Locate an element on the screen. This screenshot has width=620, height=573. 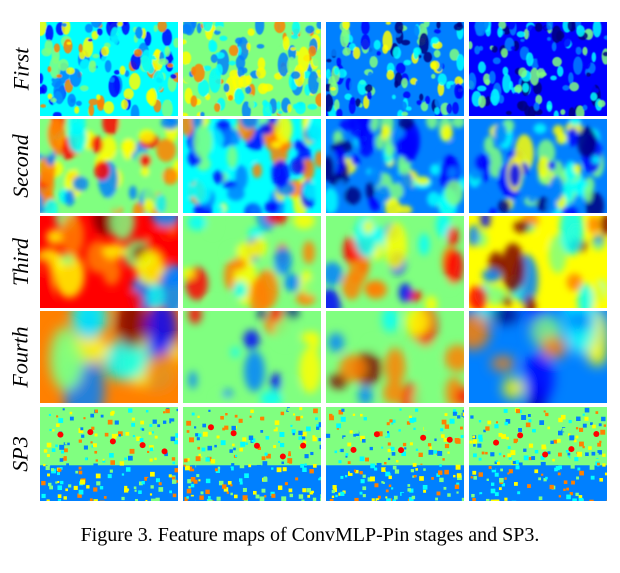
row-label-first: First is located at coordinates (21, 69).